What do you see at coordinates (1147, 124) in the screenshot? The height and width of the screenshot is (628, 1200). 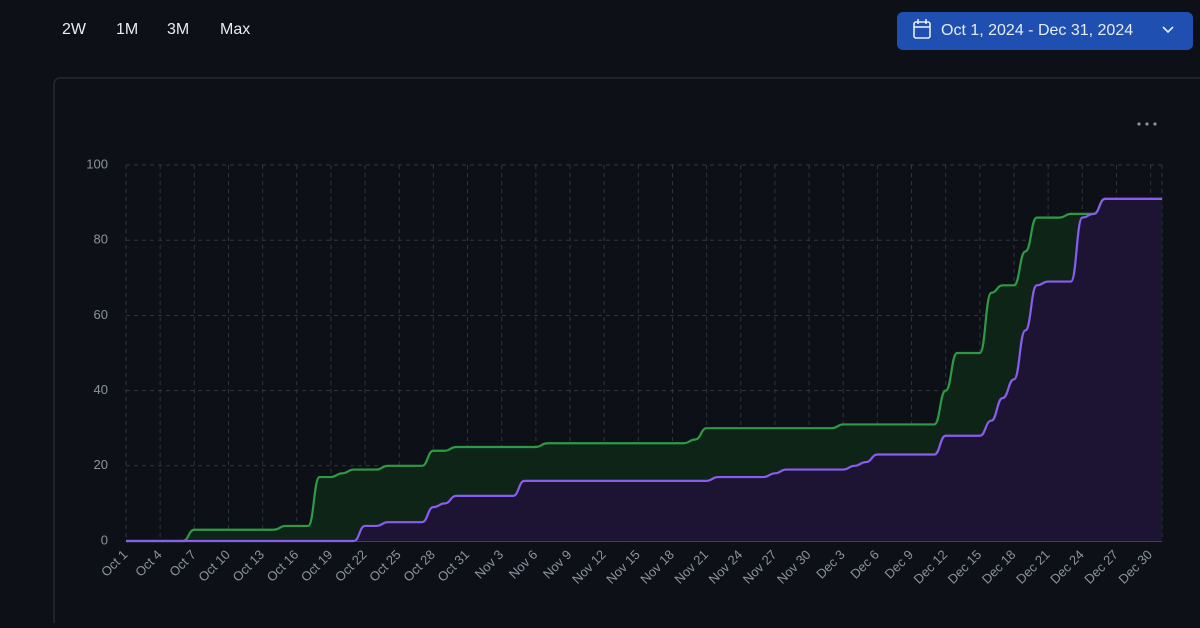 I see `menu-button` at bounding box center [1147, 124].